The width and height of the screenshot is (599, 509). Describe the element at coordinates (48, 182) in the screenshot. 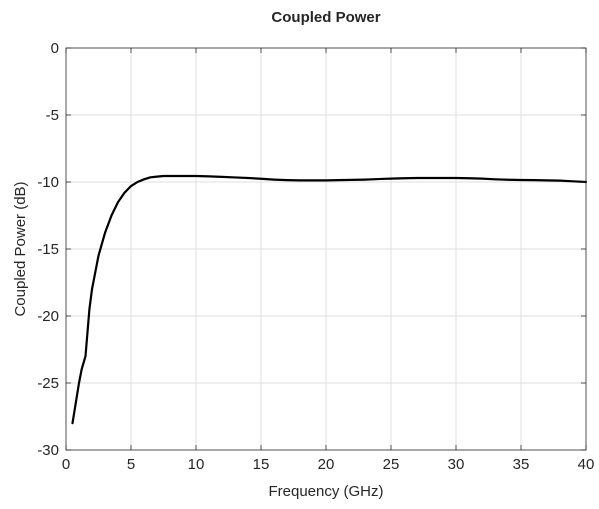

I see `y-tick-label: -10` at that location.